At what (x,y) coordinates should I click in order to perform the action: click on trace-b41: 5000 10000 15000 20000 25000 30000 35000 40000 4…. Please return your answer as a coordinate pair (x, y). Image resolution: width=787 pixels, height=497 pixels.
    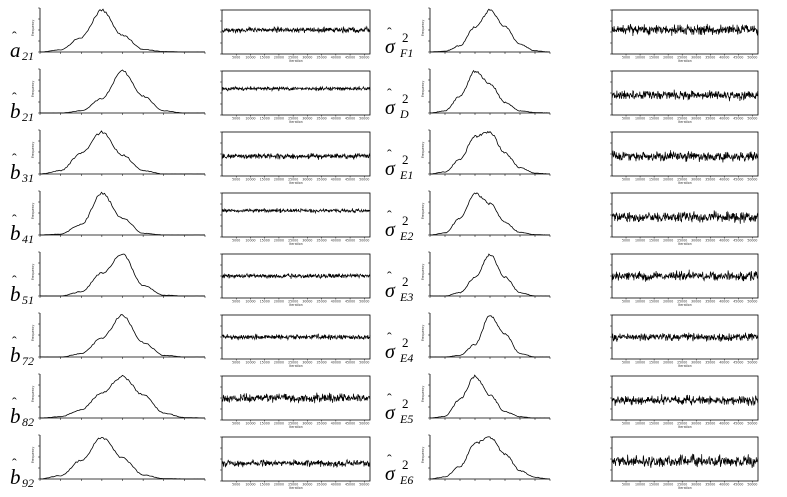
    Looking at the image, I should click on (295, 219).